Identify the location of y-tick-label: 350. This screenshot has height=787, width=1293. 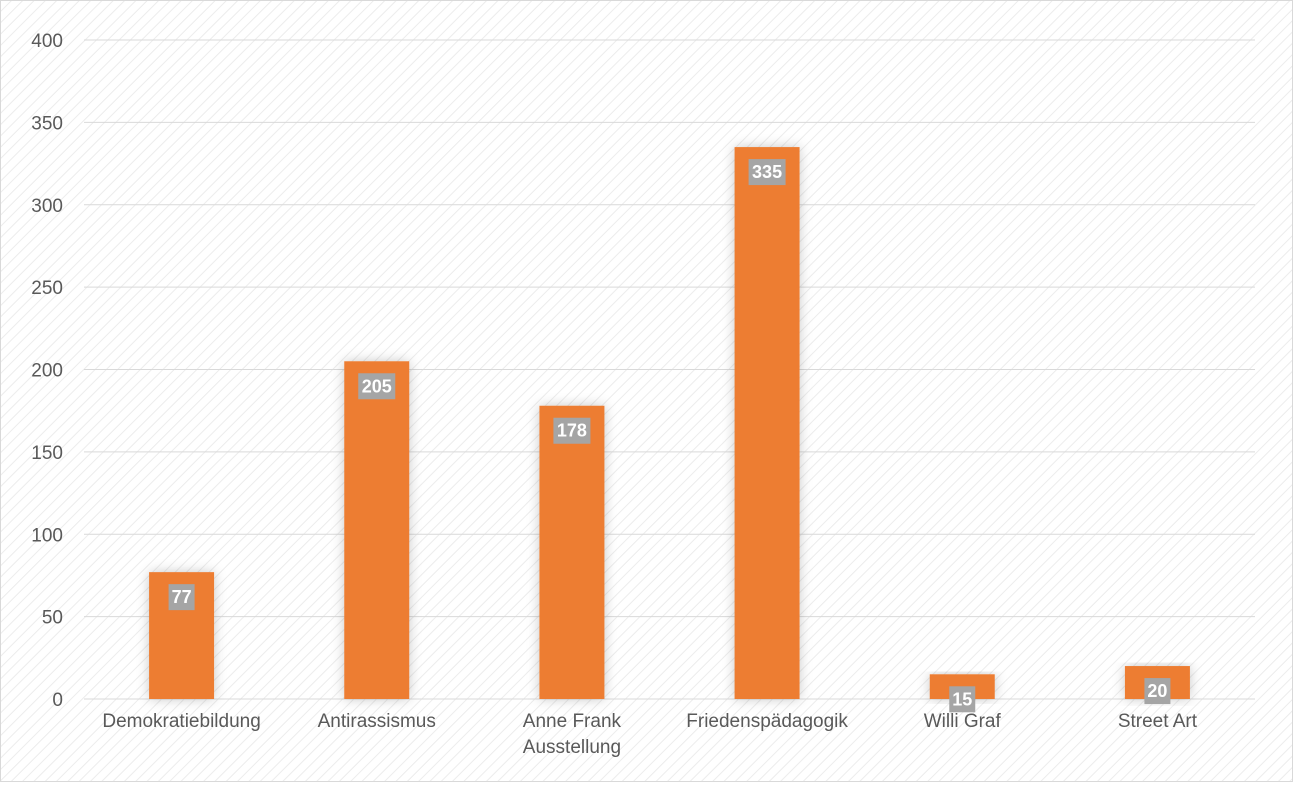
(47, 123).